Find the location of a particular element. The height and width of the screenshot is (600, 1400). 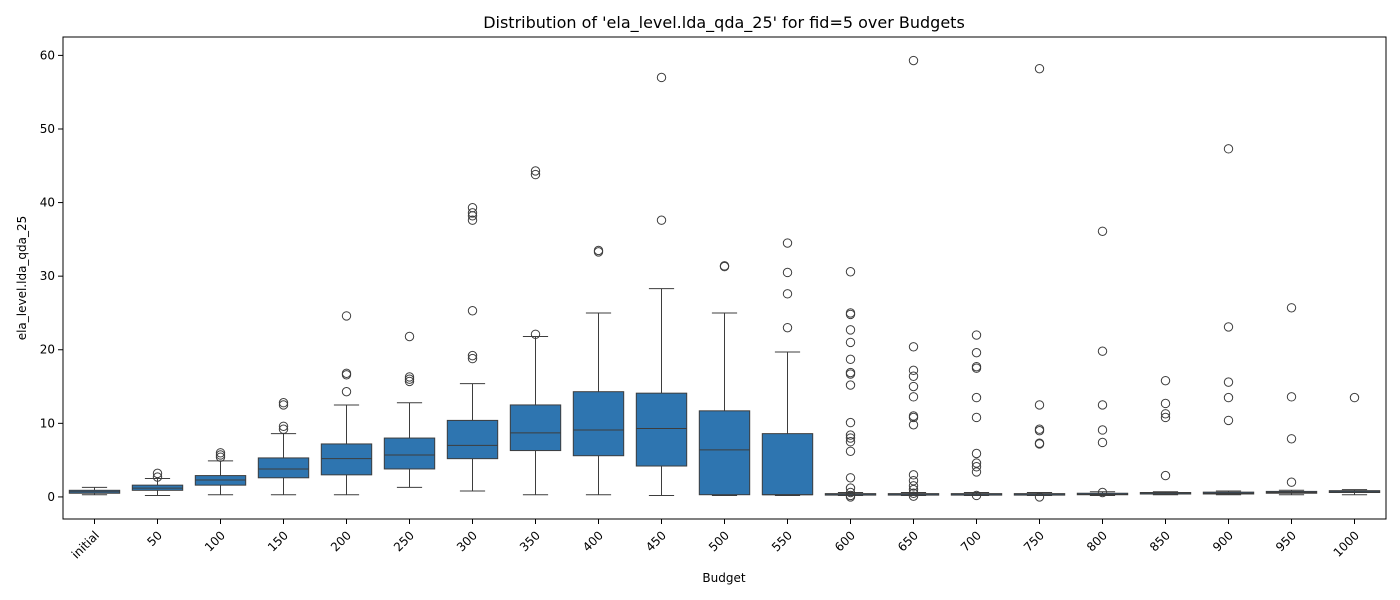

x-tick-label: 300 is located at coordinates (467, 541).